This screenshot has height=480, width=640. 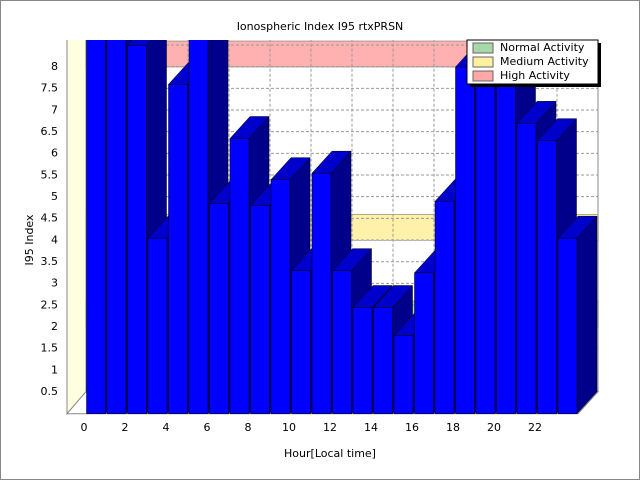 I want to click on x-axis-title: Hour[Local time], so click(x=330, y=453).